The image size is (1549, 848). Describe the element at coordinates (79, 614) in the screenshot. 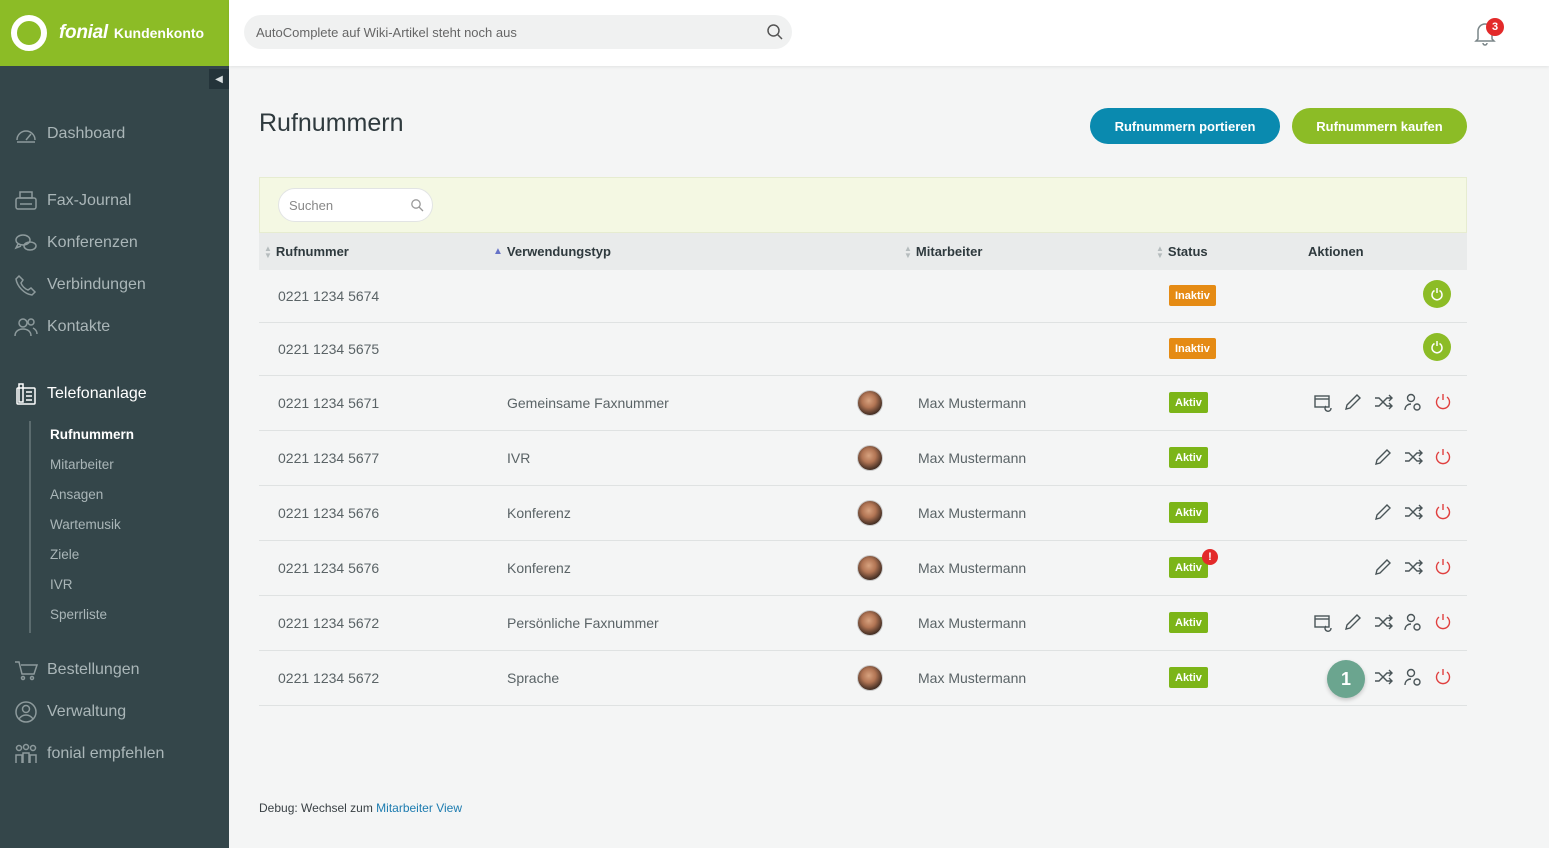

I see `subnav-item-sperrliste: Sperrliste` at that location.